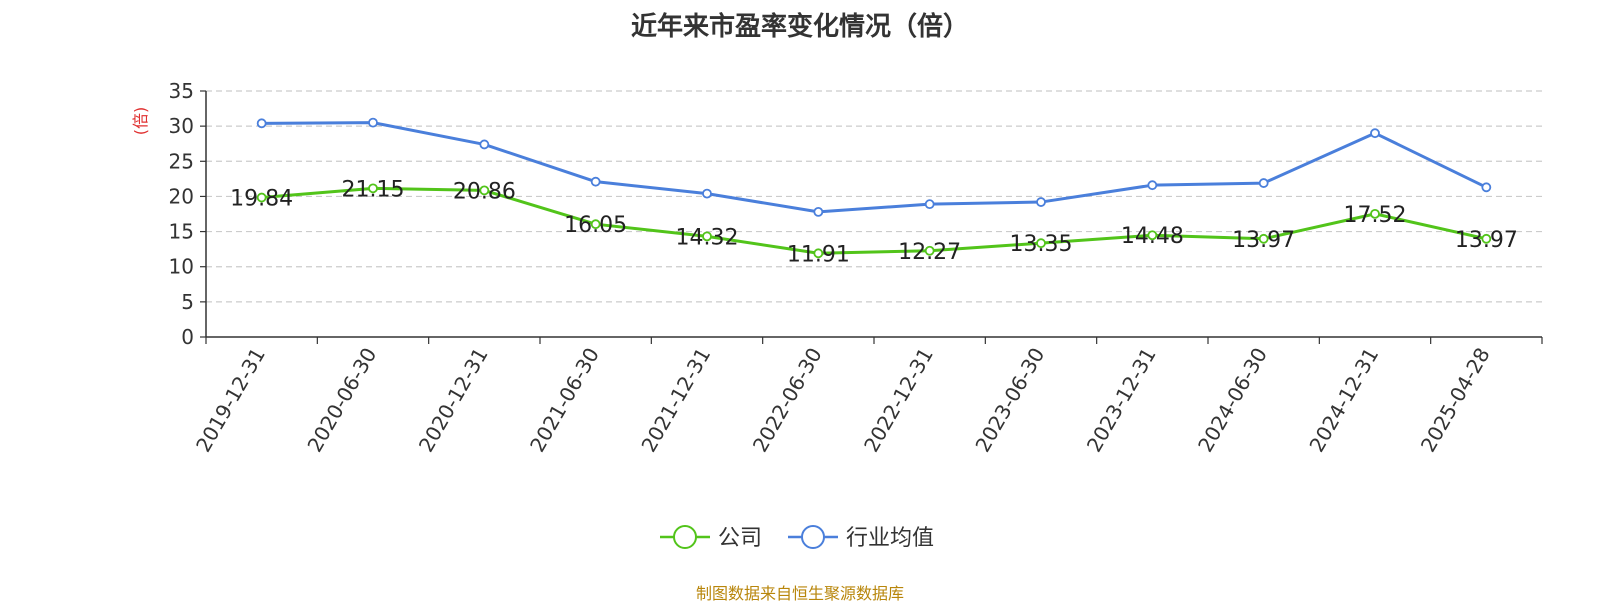 Image resolution: width=1600 pixels, height=604 pixels. Describe the element at coordinates (898, 400) in the screenshot. I see `x-tick-label: 2022-12-31` at that location.